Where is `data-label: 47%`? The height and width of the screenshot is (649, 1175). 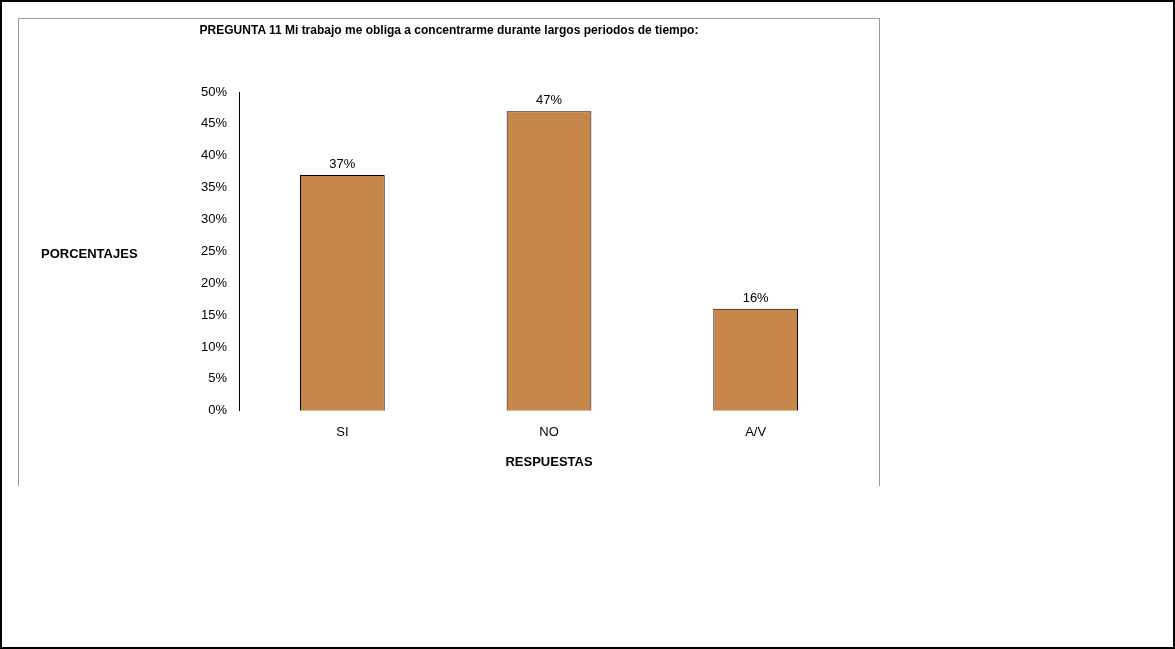 data-label: 47% is located at coordinates (549, 100).